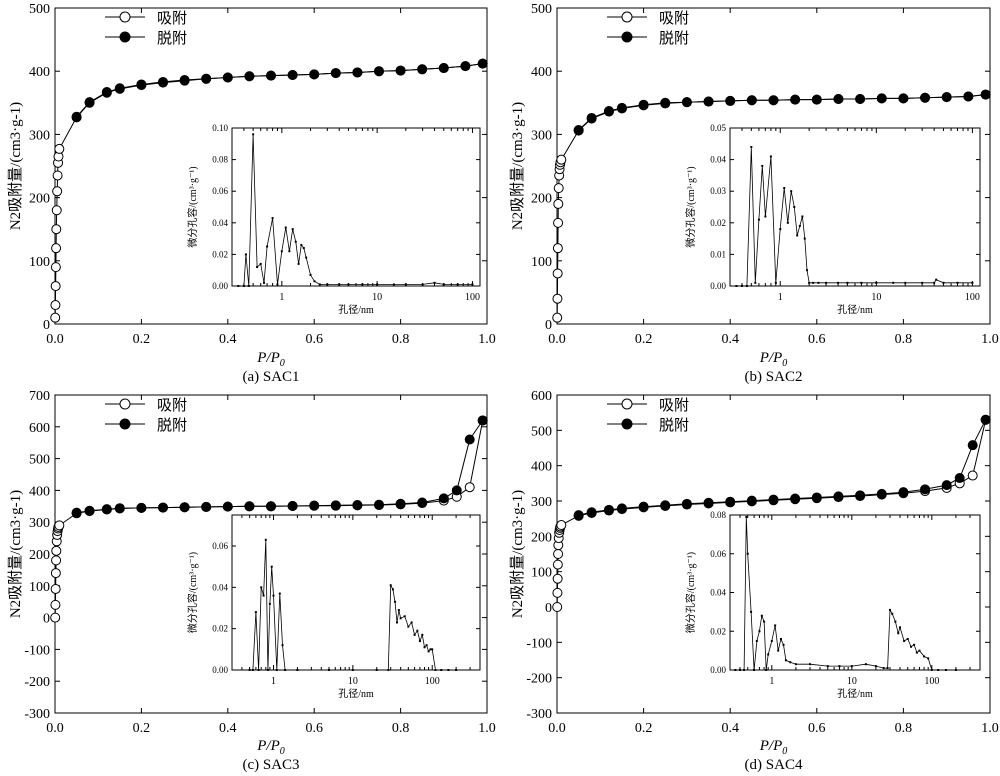 This screenshot has width=1000, height=776. Describe the element at coordinates (990, 339) in the screenshot. I see `x-tick-label: 1.0` at that location.